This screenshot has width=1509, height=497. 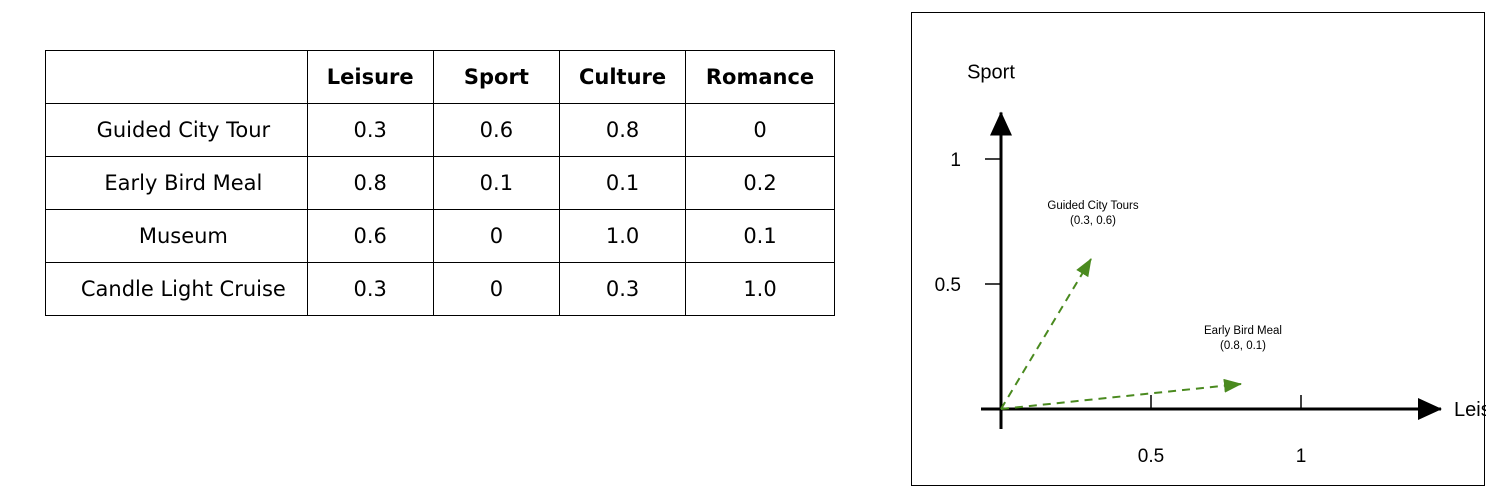 I want to click on vector-group: Guided City Tours (0.3, 0.6), so click(x=1069, y=305).